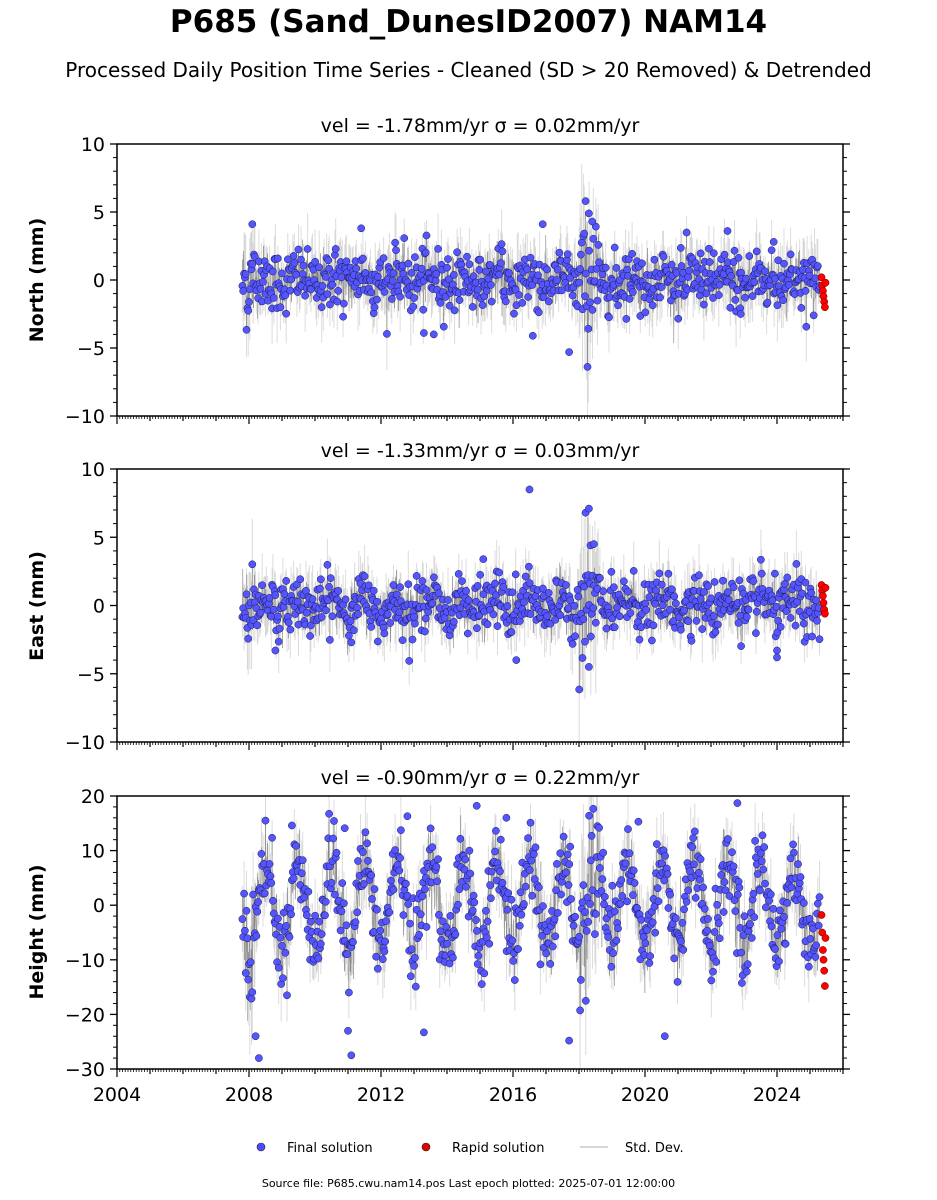  I want to click on north-rapid-point, so click(825, 307).